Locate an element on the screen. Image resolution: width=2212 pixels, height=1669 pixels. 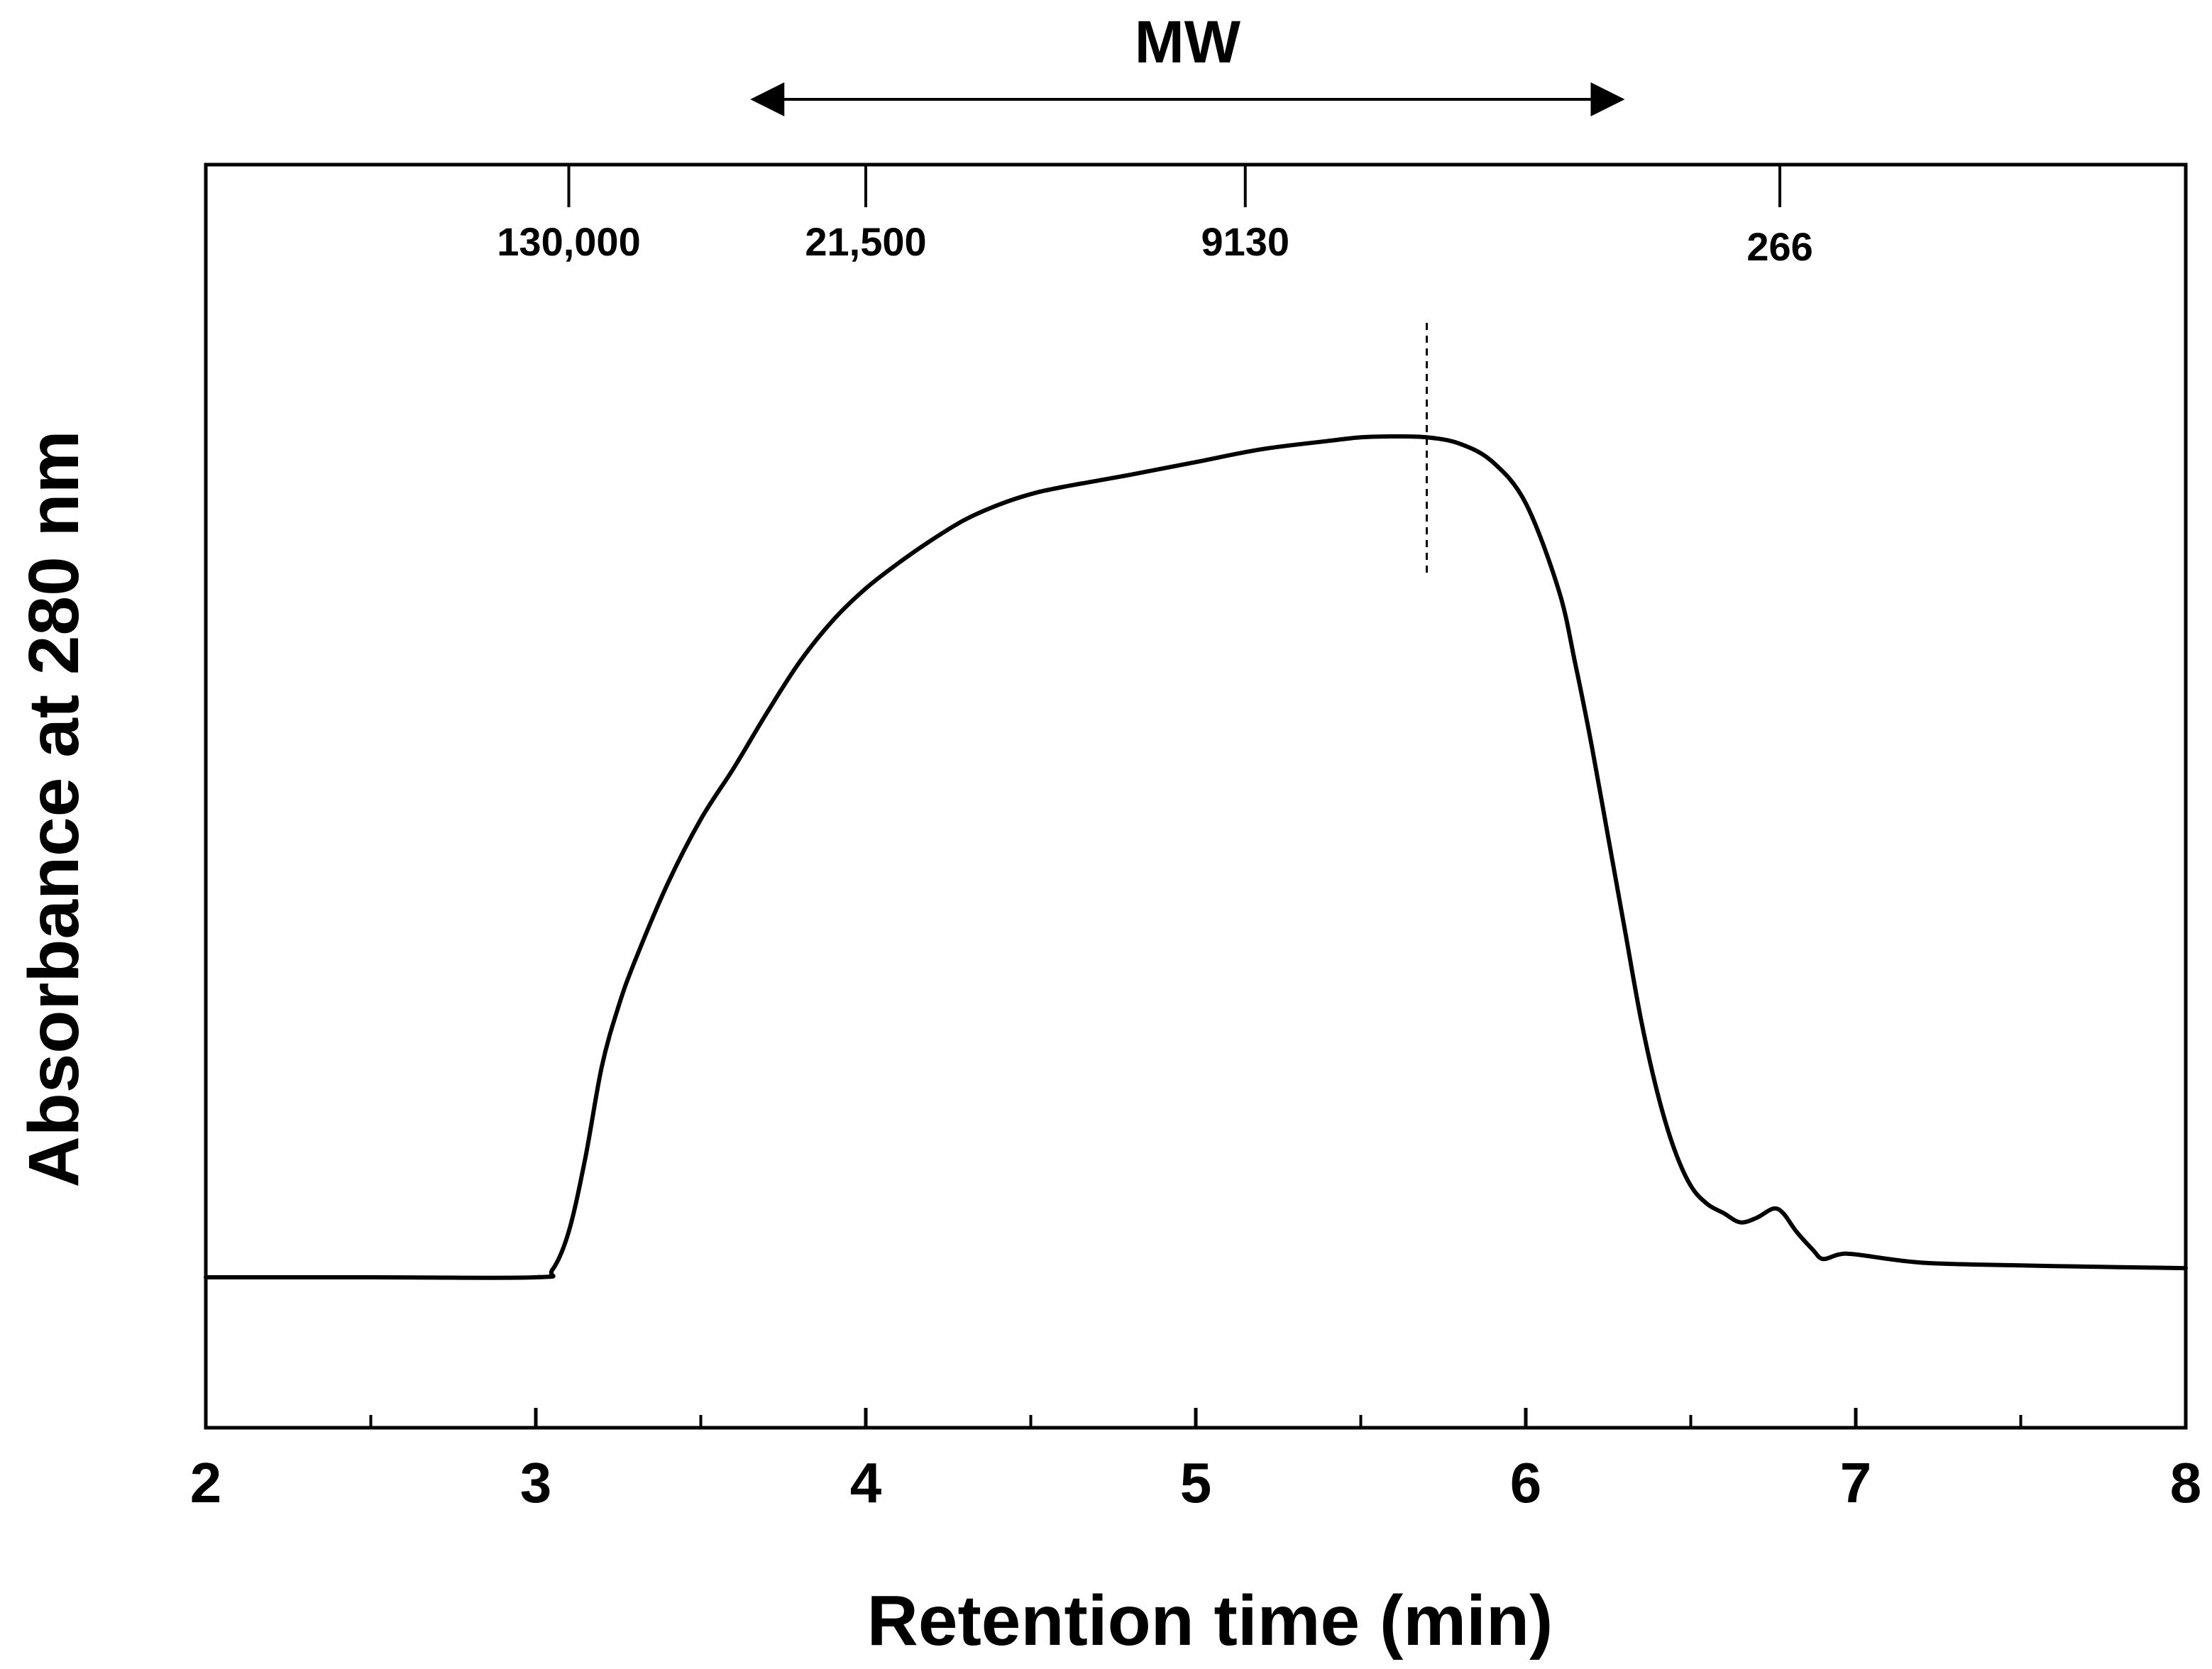
x-axis-title: Retention time (min) is located at coordinates (1210, 1620).